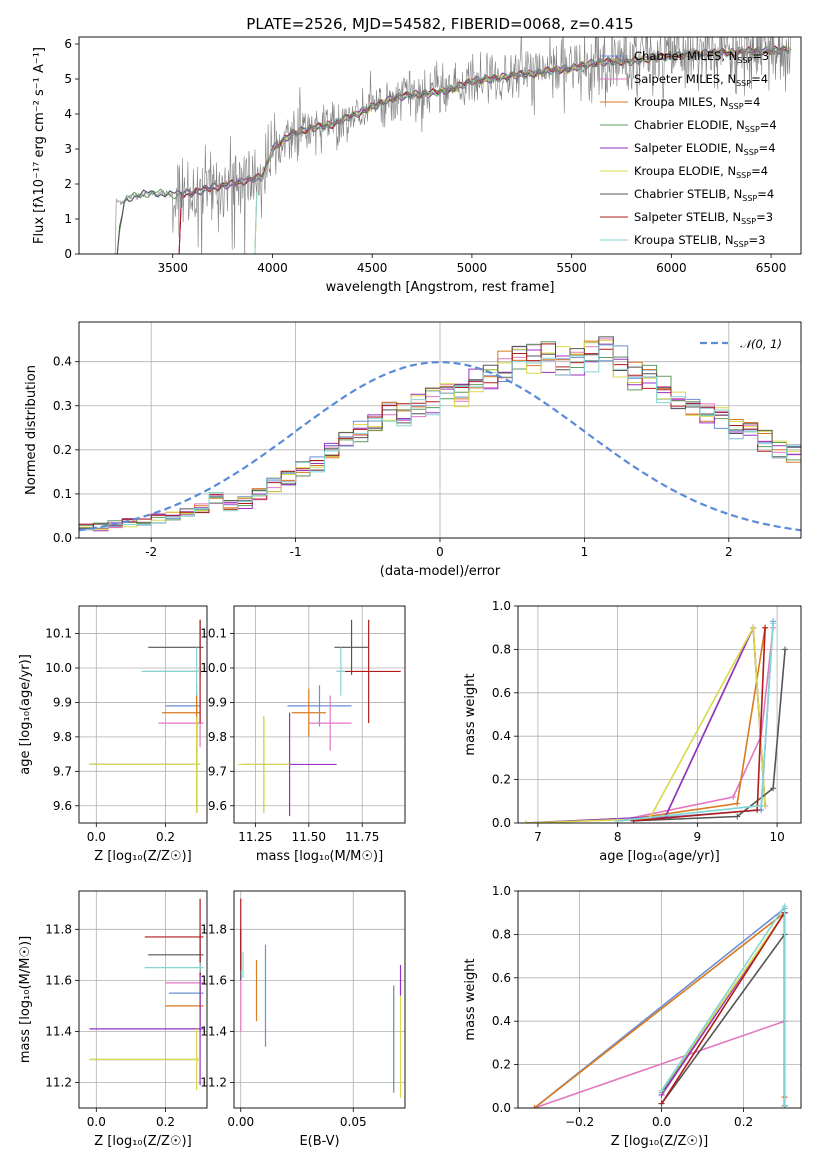  I want to click on mass-vs-ebv-ytick-label: 11.4, so click(213, 1031).